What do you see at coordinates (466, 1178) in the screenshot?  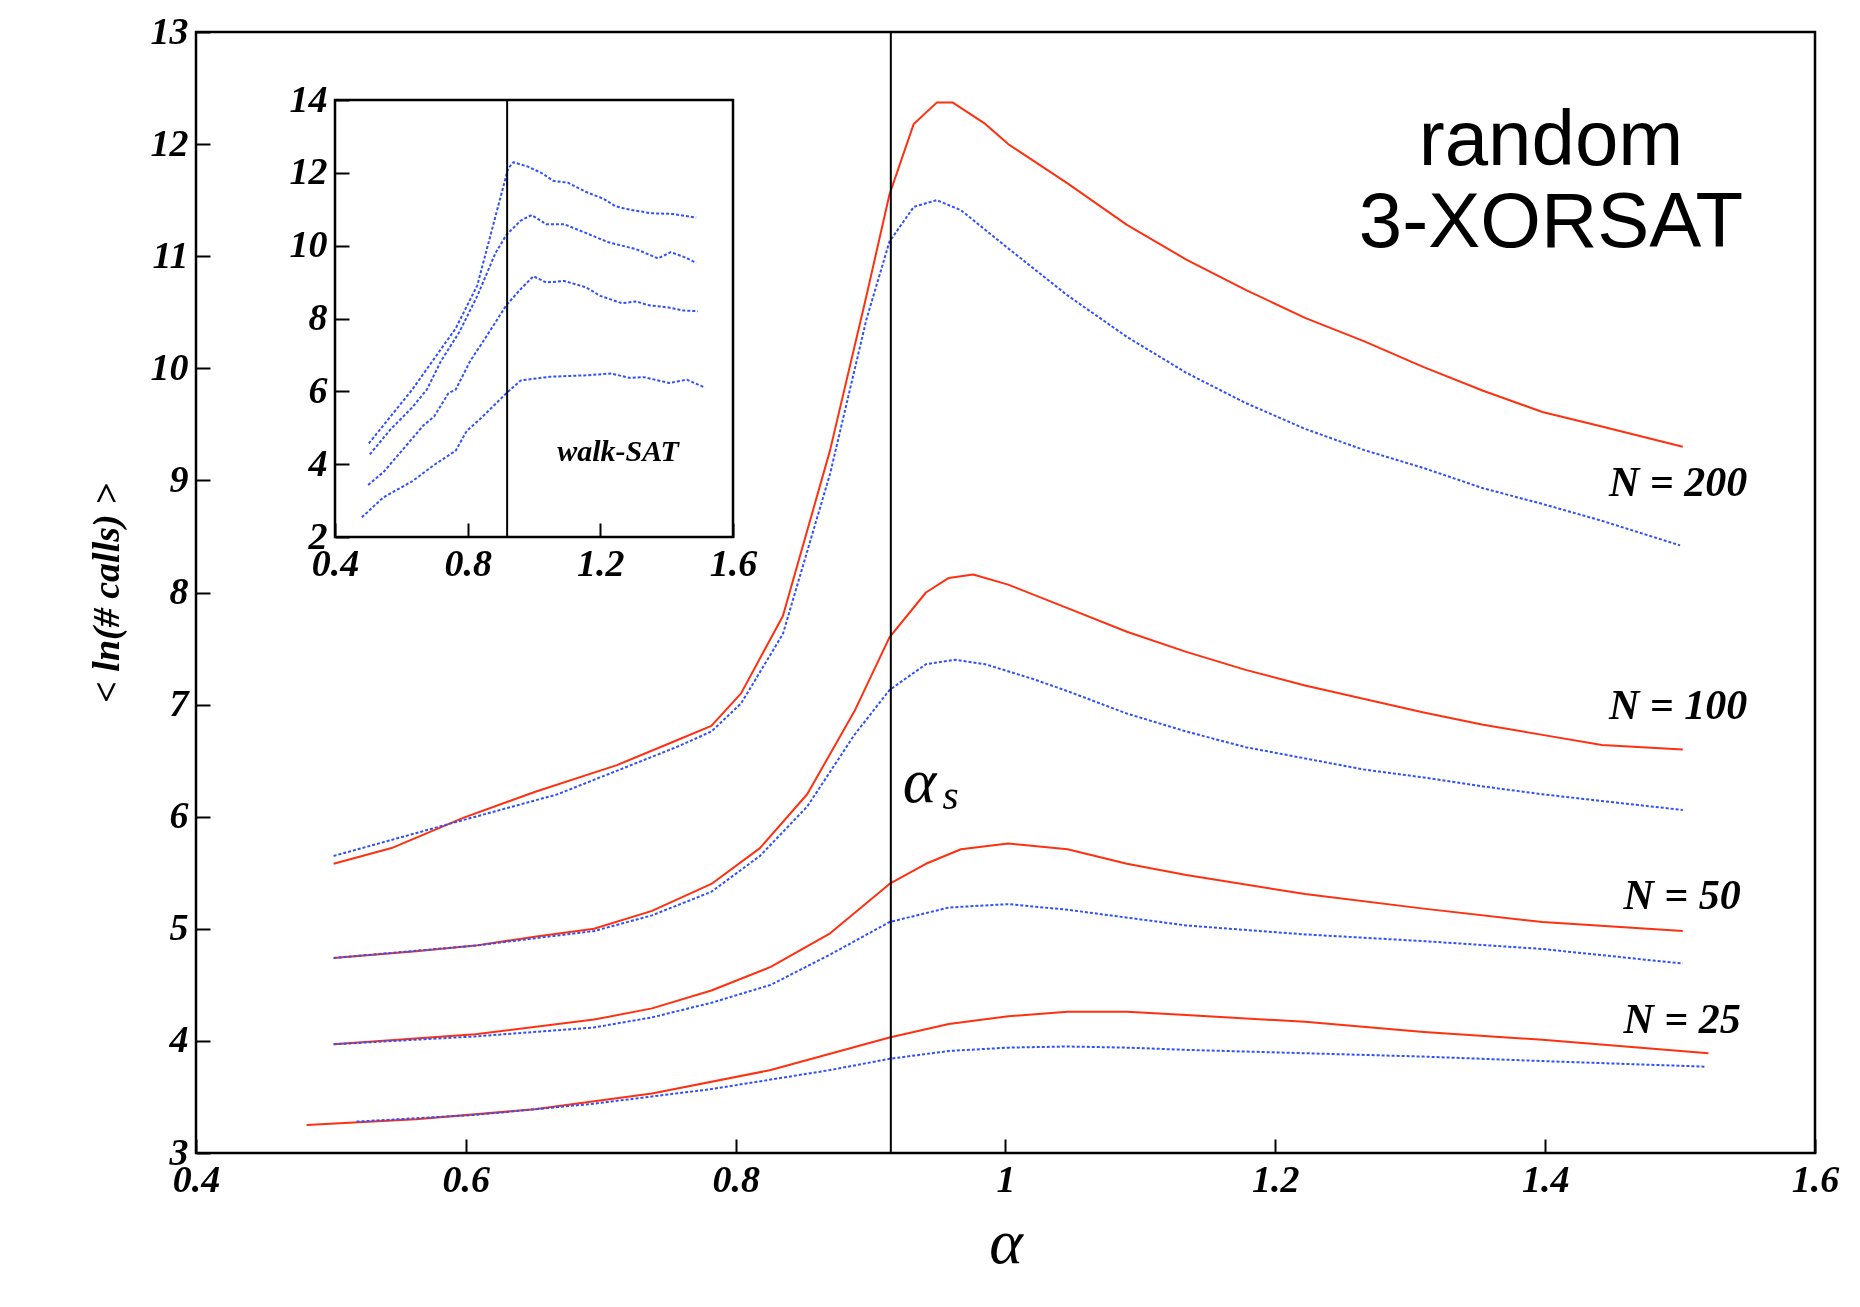 I see `x-tick-label: 0.6` at bounding box center [466, 1178].